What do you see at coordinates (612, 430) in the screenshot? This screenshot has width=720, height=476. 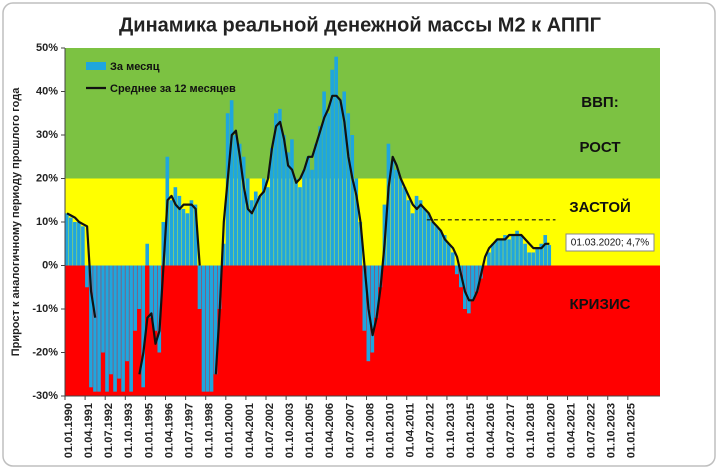 I see `x-tick-label: 01.10.2023` at bounding box center [612, 430].